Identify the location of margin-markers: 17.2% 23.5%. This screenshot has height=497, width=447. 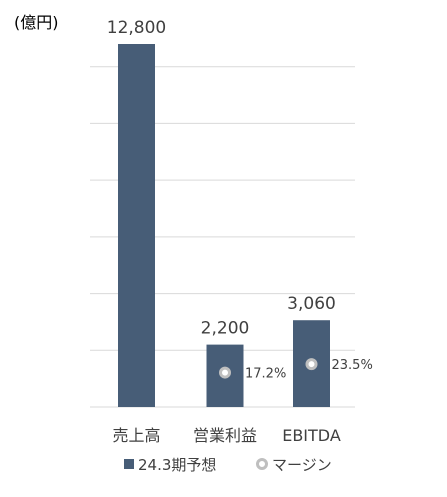
(296, 370).